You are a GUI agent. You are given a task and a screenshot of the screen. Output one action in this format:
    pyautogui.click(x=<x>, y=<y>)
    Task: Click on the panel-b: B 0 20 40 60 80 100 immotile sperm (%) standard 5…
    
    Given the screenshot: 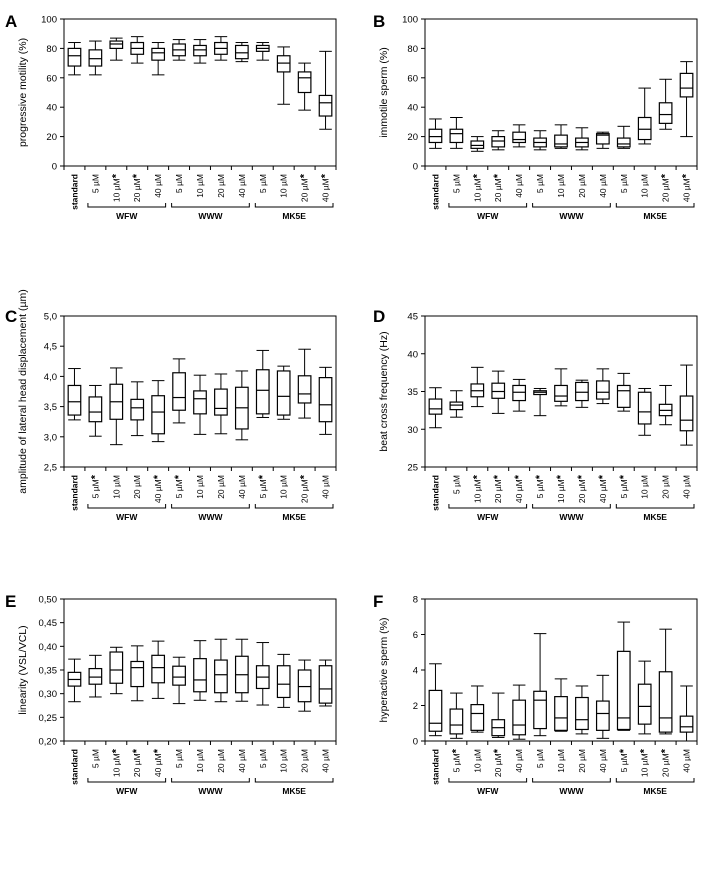 What is the action you would take?
    pyautogui.click(x=535, y=116)
    